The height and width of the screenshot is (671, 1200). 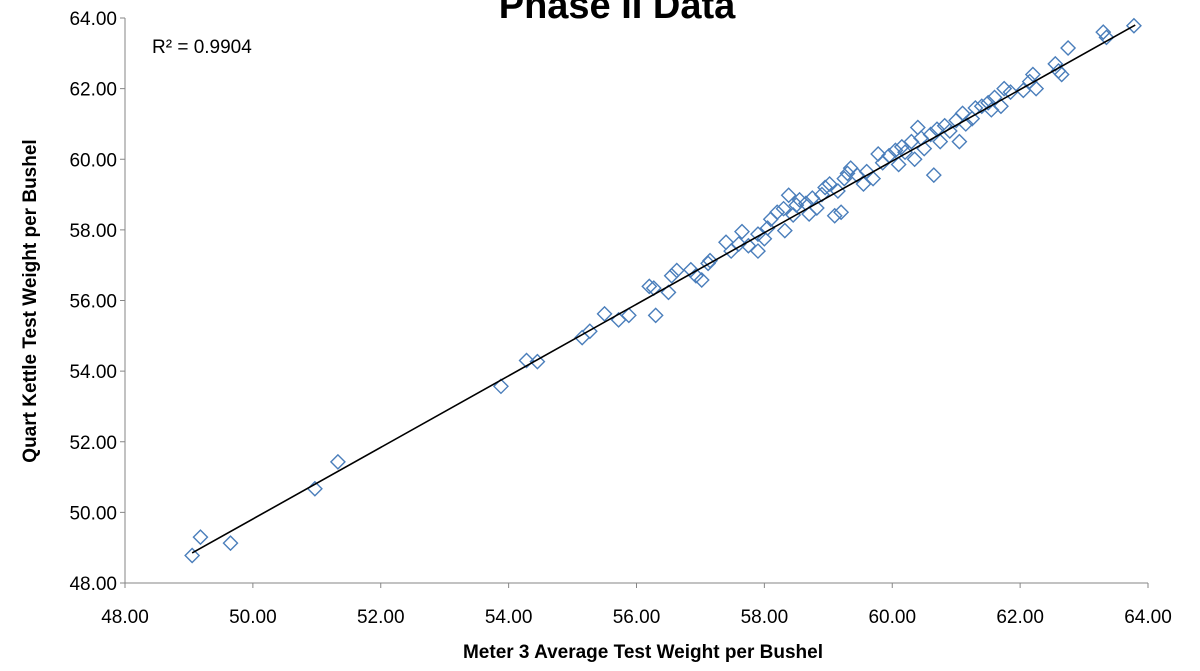 I want to click on x-tick-label: 48.00, so click(x=125, y=617).